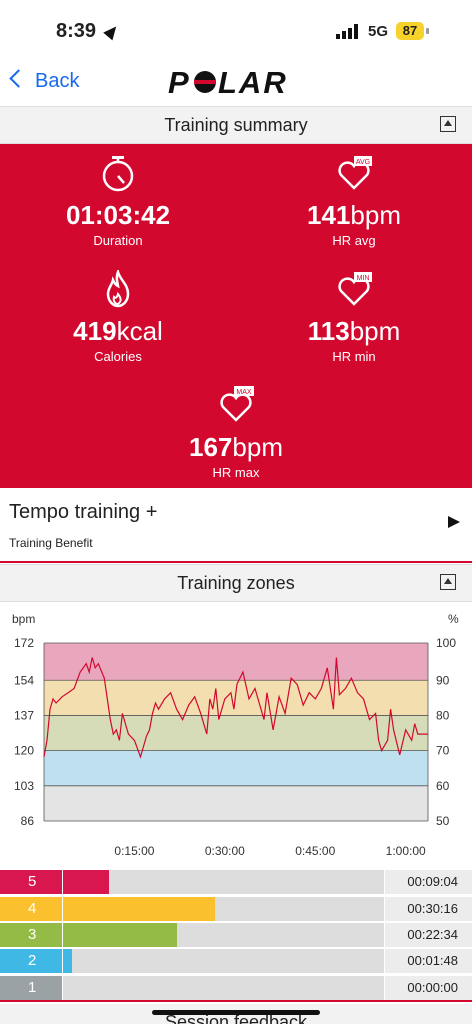 The image size is (472, 1024). I want to click on collapse-summary-button, so click(448, 124).